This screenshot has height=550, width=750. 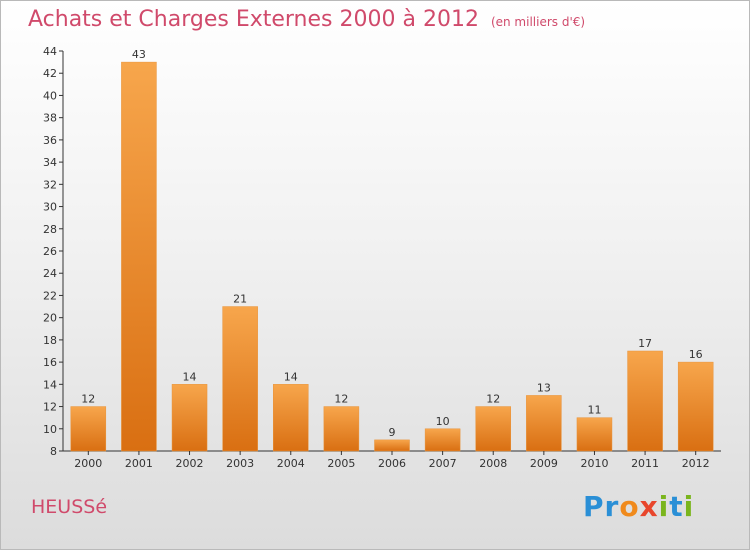 What do you see at coordinates (629, 506) in the screenshot?
I see `logo-letter: o` at bounding box center [629, 506].